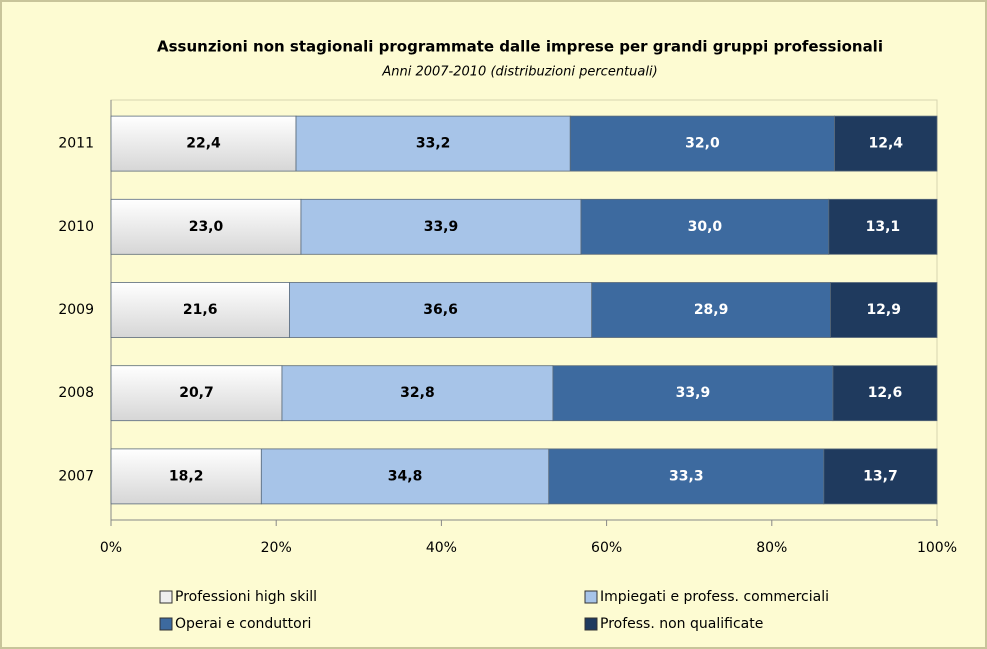 Image resolution: width=987 pixels, height=649 pixels. Describe the element at coordinates (714, 597) in the screenshot. I see `legend-label: Impiegati e profess. commerciali` at that location.